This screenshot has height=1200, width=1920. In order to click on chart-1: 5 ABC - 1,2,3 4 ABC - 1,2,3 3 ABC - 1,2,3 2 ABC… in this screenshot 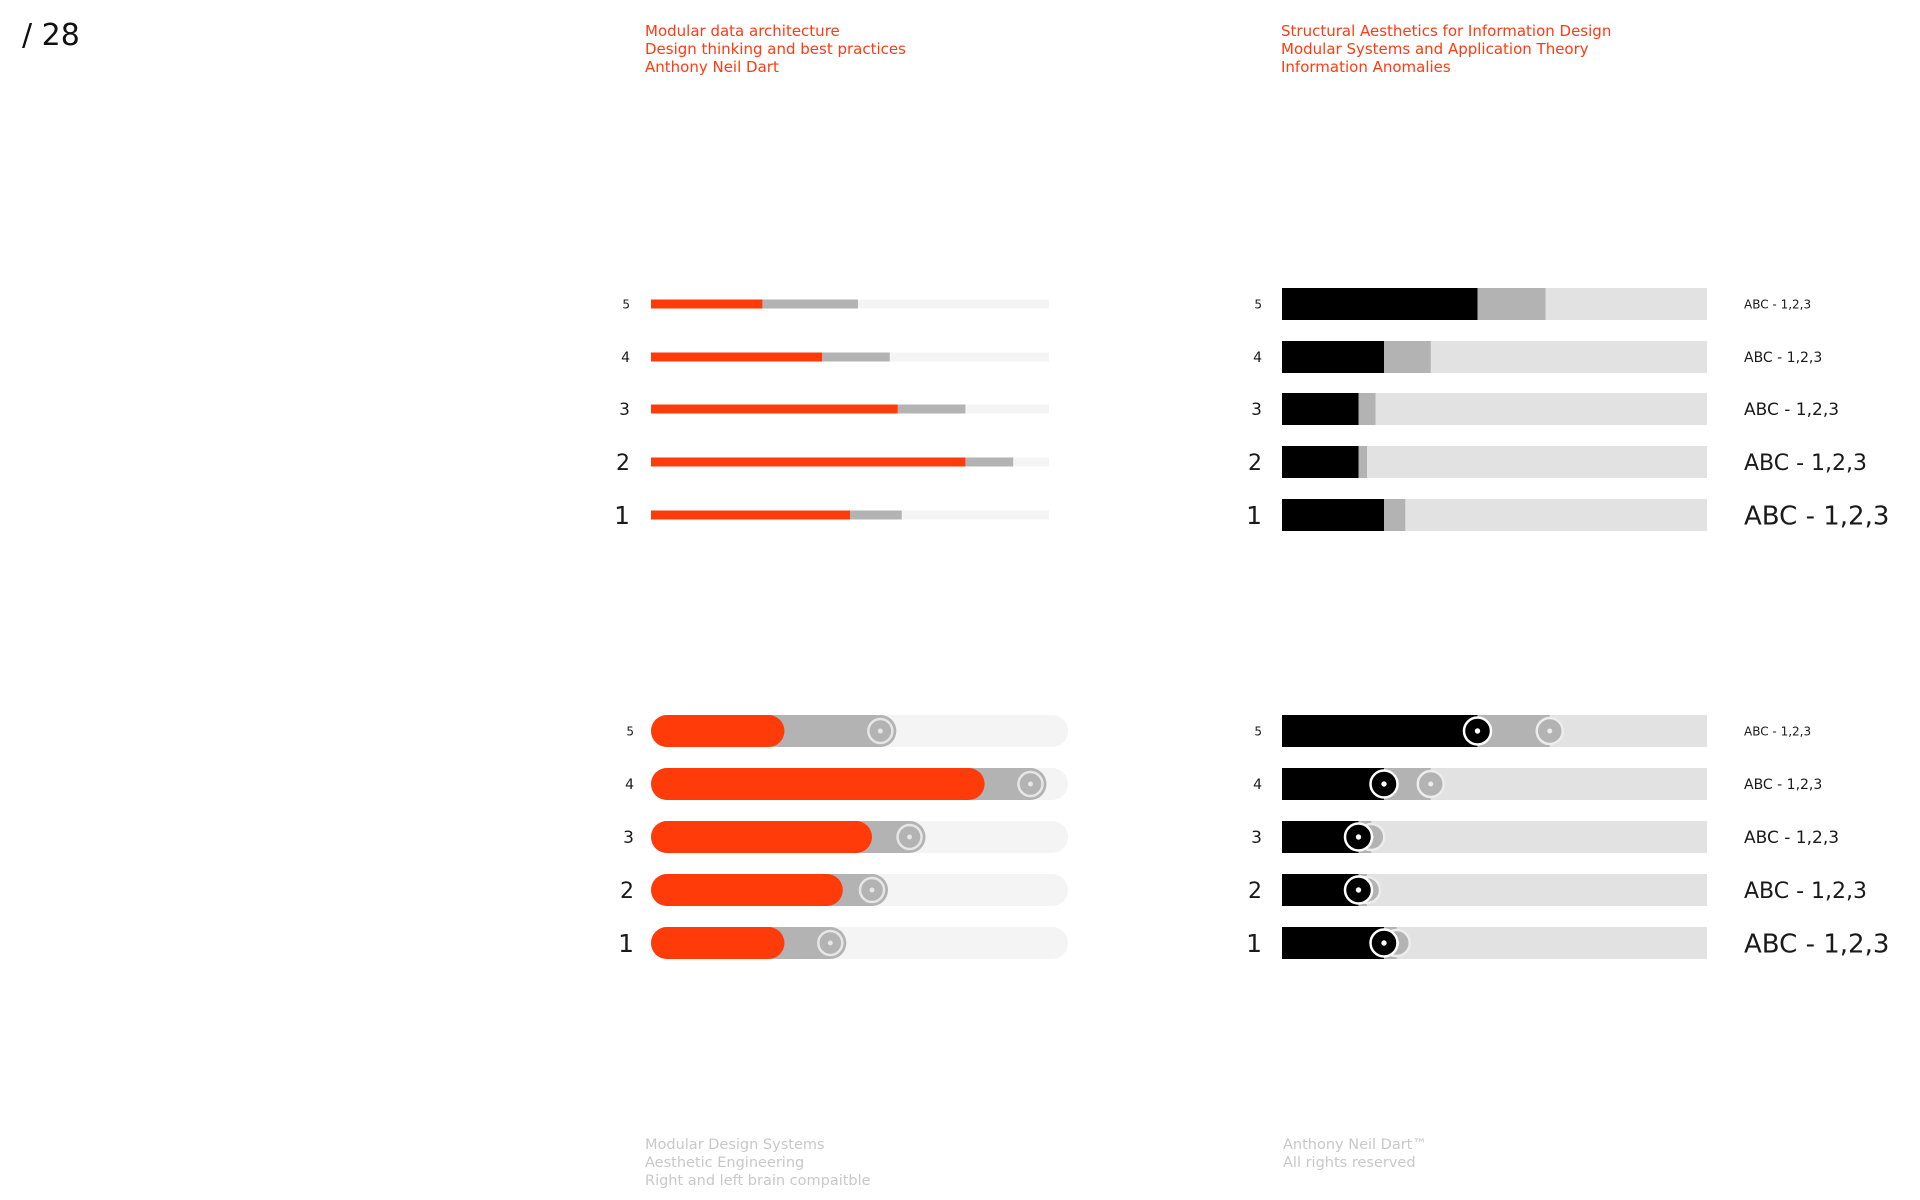, I will do `click(1567, 409)`.